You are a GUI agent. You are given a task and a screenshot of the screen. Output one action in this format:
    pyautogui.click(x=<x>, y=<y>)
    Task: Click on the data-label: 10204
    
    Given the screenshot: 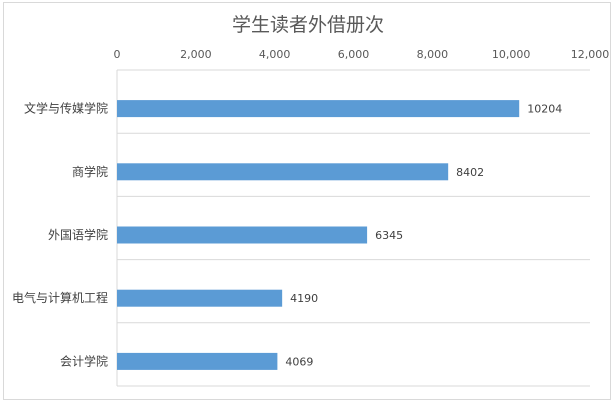 What is the action you would take?
    pyautogui.click(x=544, y=109)
    